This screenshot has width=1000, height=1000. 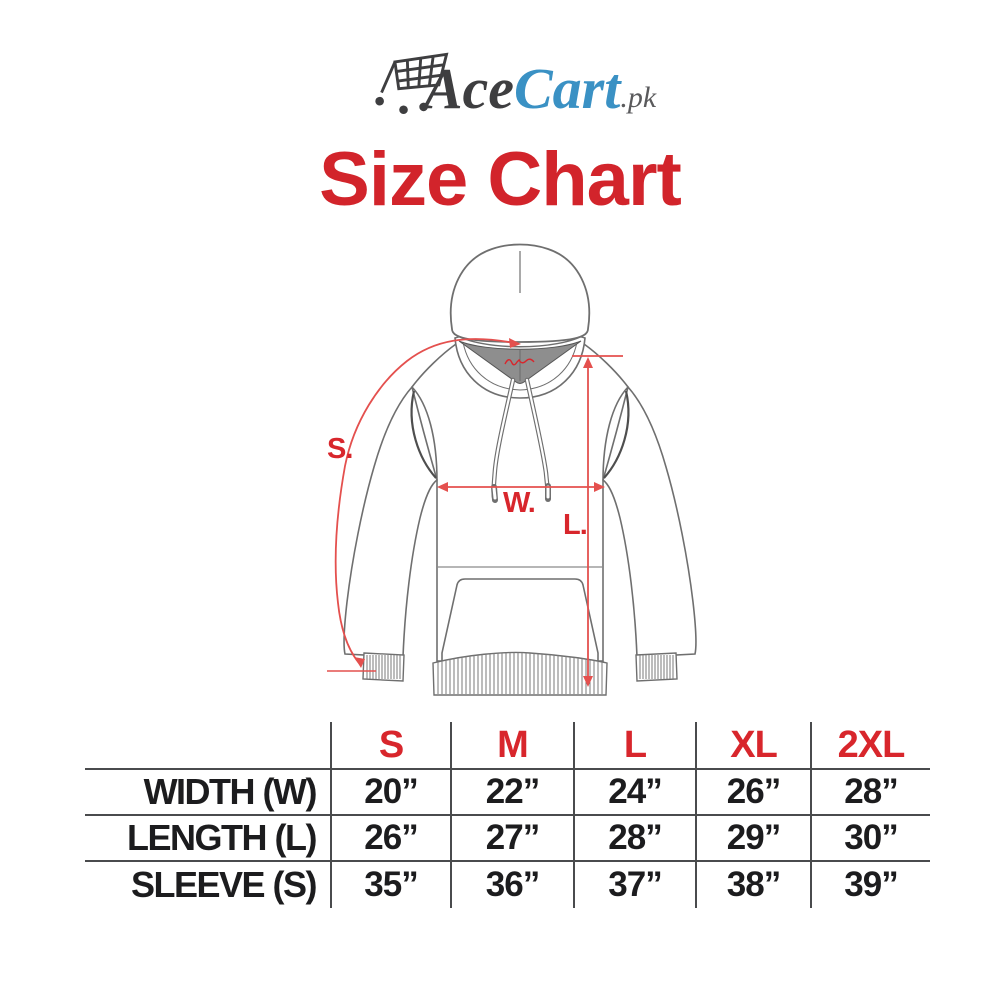 What do you see at coordinates (636, 793) in the screenshot?
I see `table-cell: 24”` at bounding box center [636, 793].